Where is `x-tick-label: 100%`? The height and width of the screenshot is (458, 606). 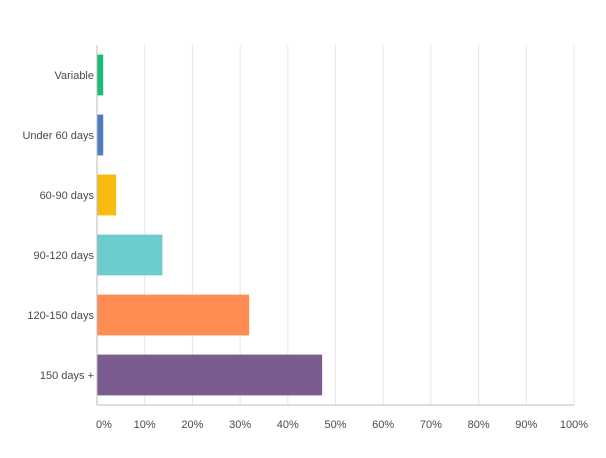
x-tick-label: 100% is located at coordinates (574, 425).